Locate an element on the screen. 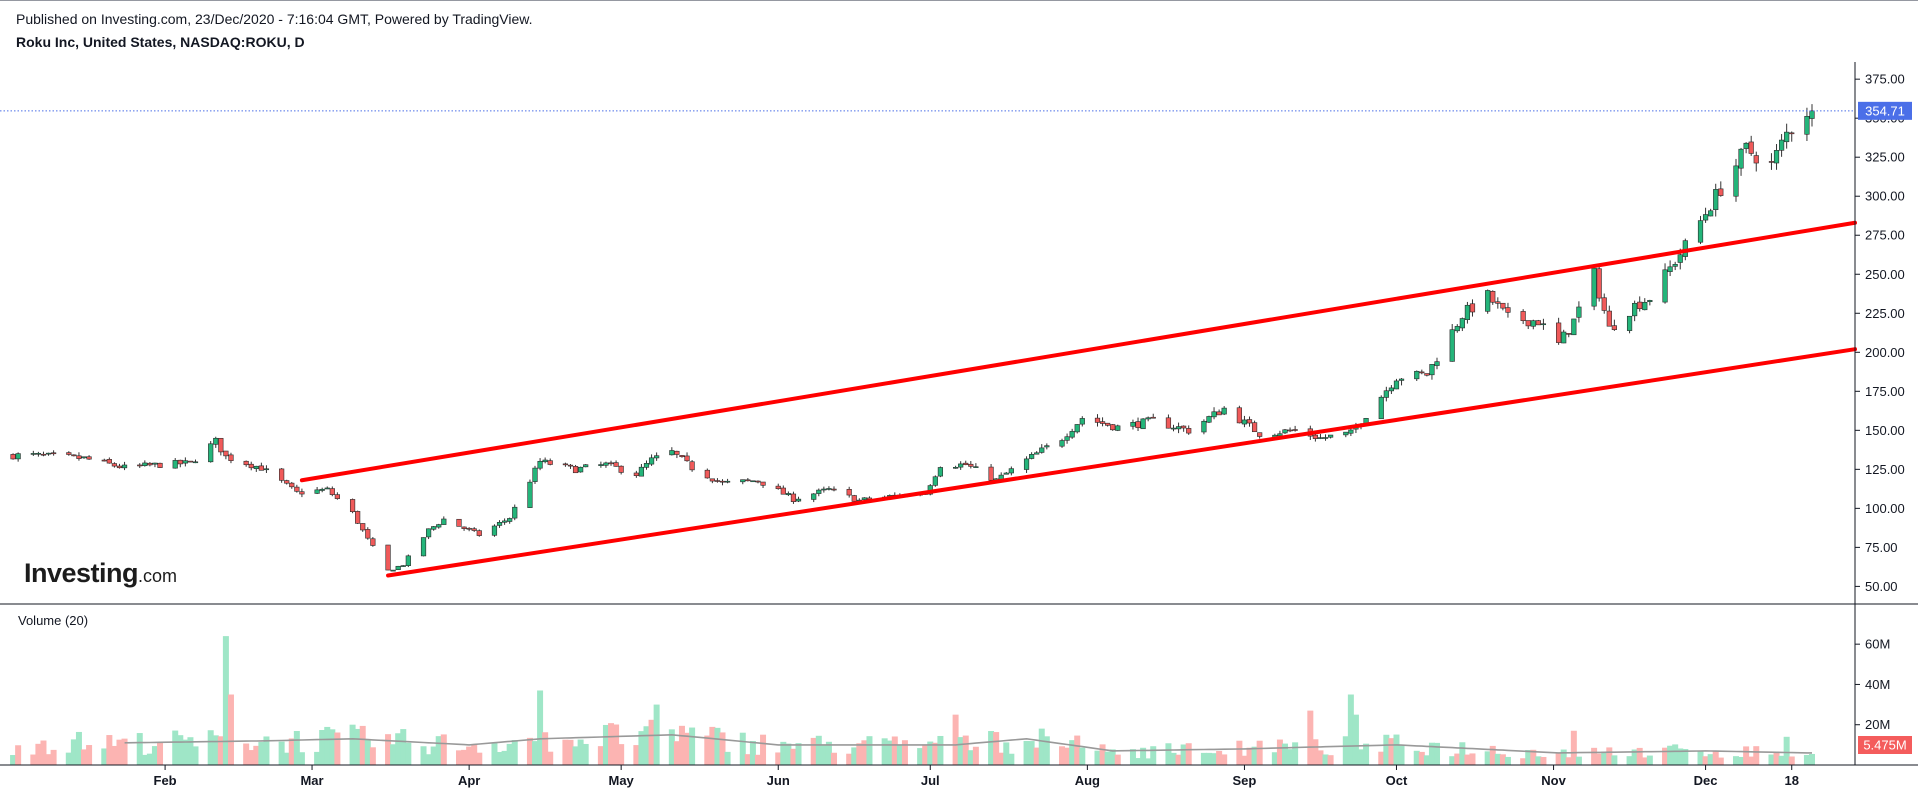 The height and width of the screenshot is (796, 1918). last-price-tag is located at coordinates (1885, 110).